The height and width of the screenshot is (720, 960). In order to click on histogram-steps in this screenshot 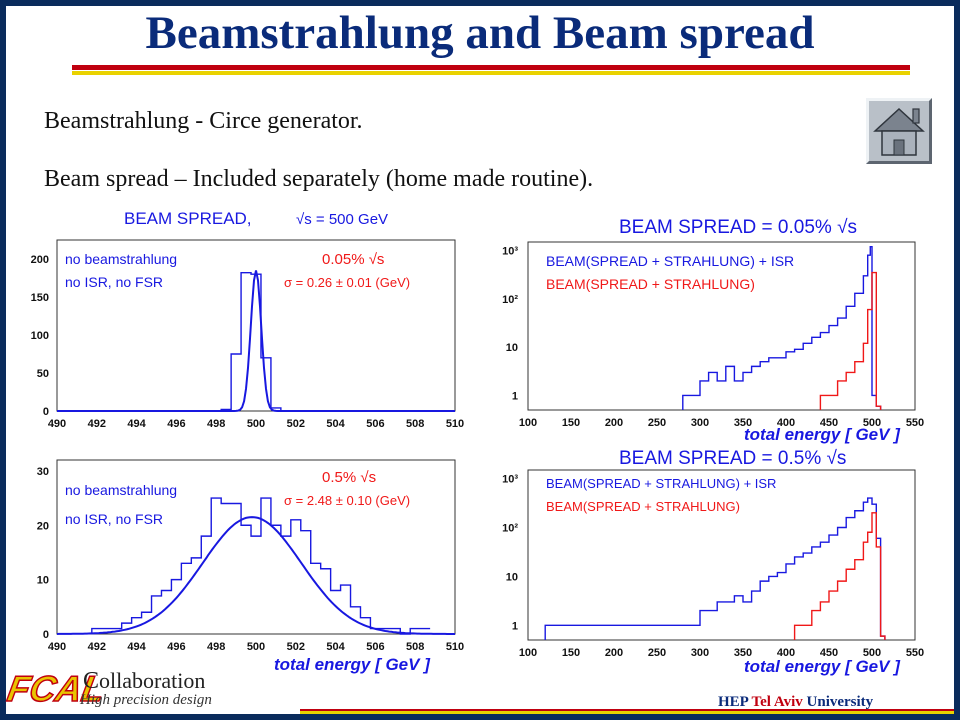, I will do `click(255, 341)`.